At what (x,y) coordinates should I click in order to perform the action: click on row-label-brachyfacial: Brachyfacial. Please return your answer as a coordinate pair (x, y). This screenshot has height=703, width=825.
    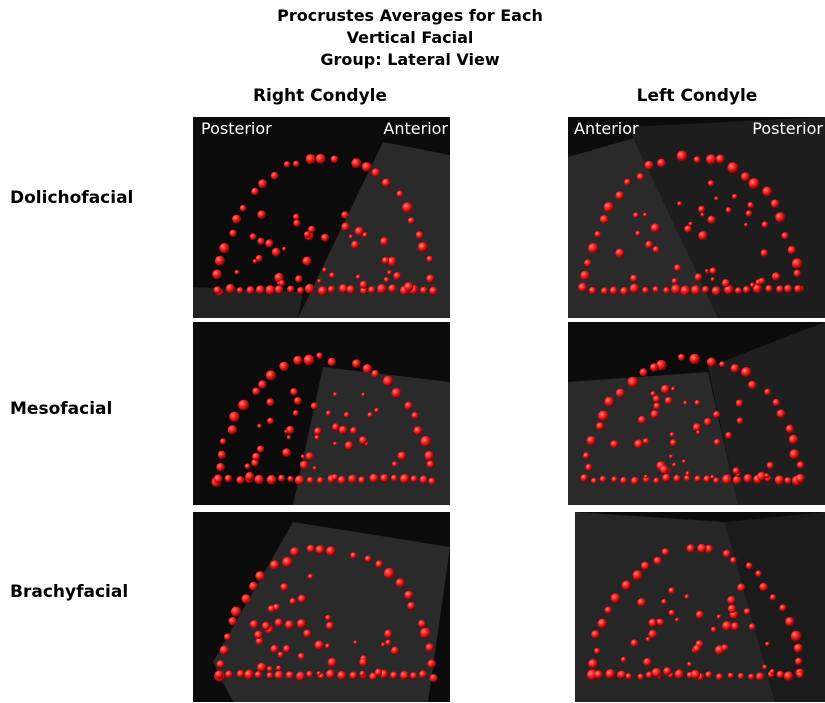
    Looking at the image, I should click on (69, 592).